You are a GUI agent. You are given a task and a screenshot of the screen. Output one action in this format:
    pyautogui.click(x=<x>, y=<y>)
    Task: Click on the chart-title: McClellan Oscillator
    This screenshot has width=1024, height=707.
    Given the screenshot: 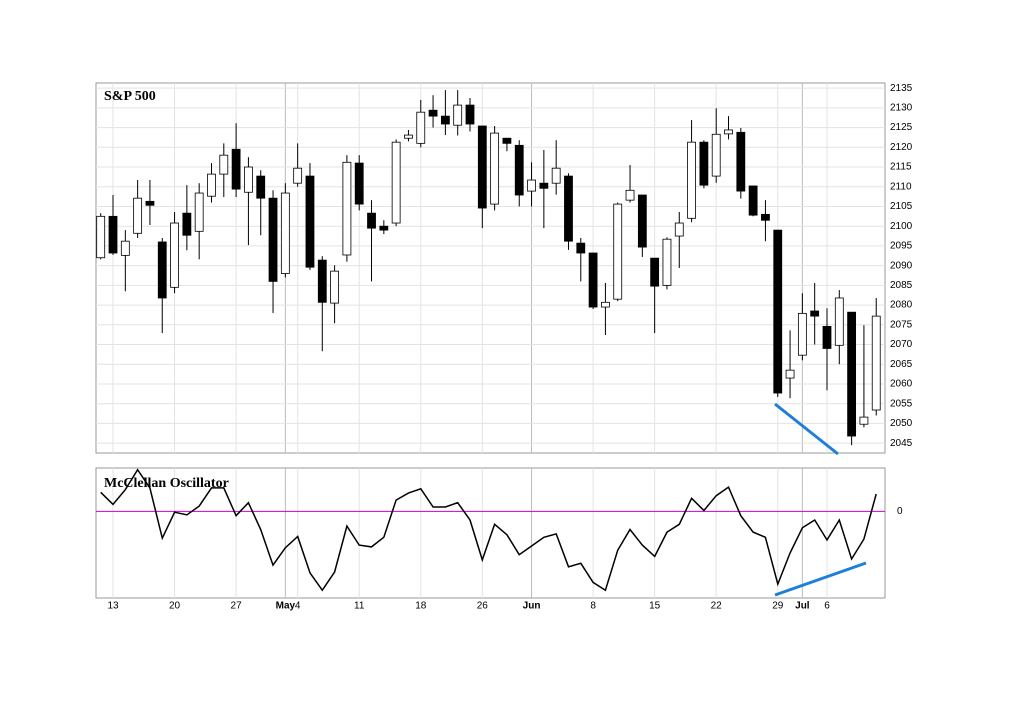 What is the action you would take?
    pyautogui.click(x=166, y=483)
    